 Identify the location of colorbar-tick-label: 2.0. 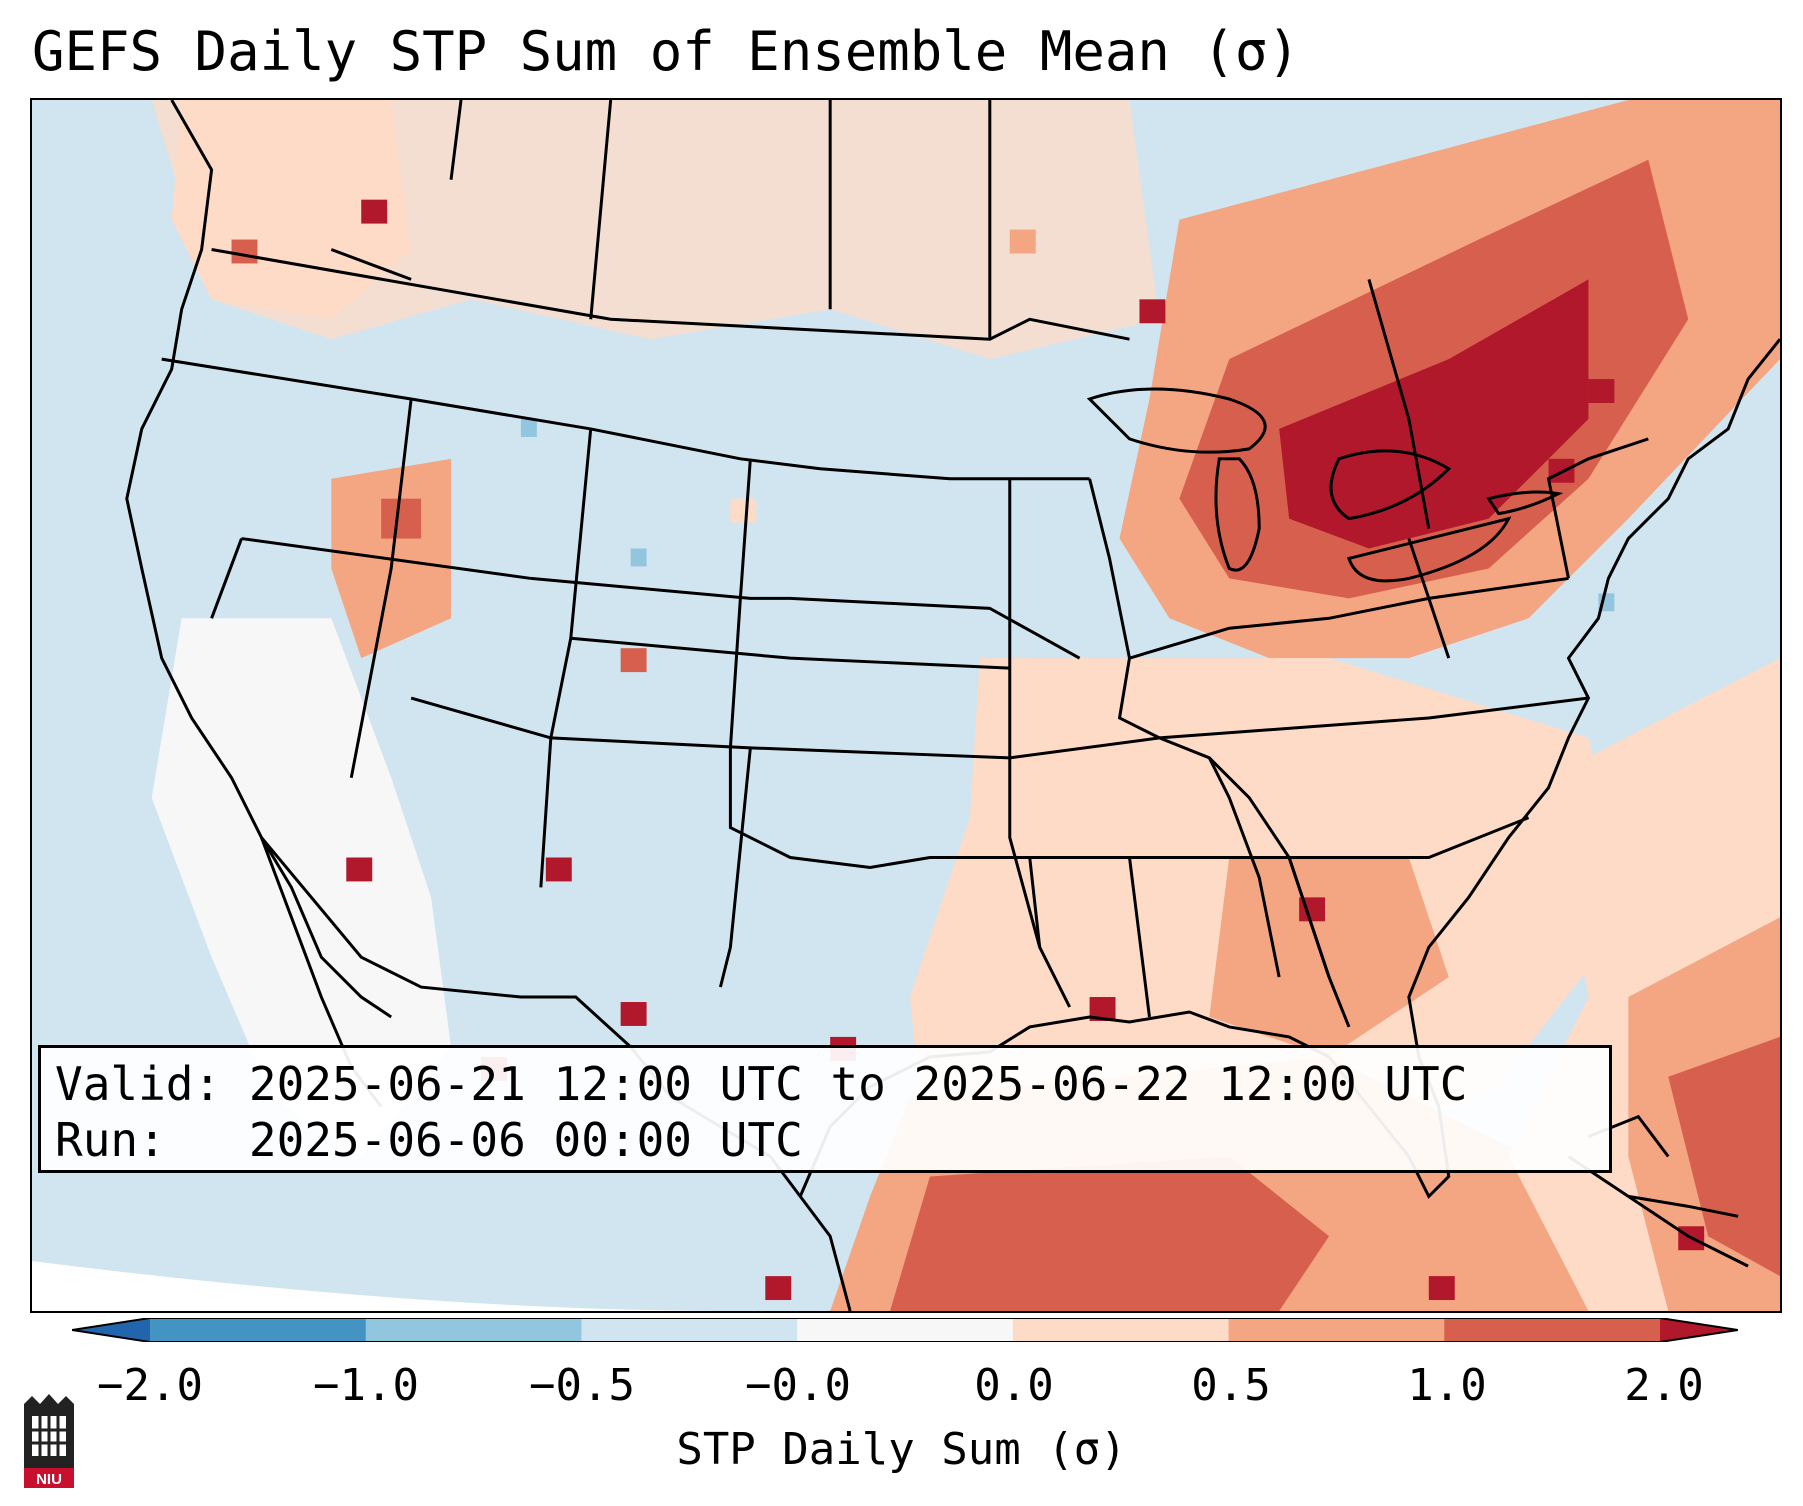
(1664, 1385).